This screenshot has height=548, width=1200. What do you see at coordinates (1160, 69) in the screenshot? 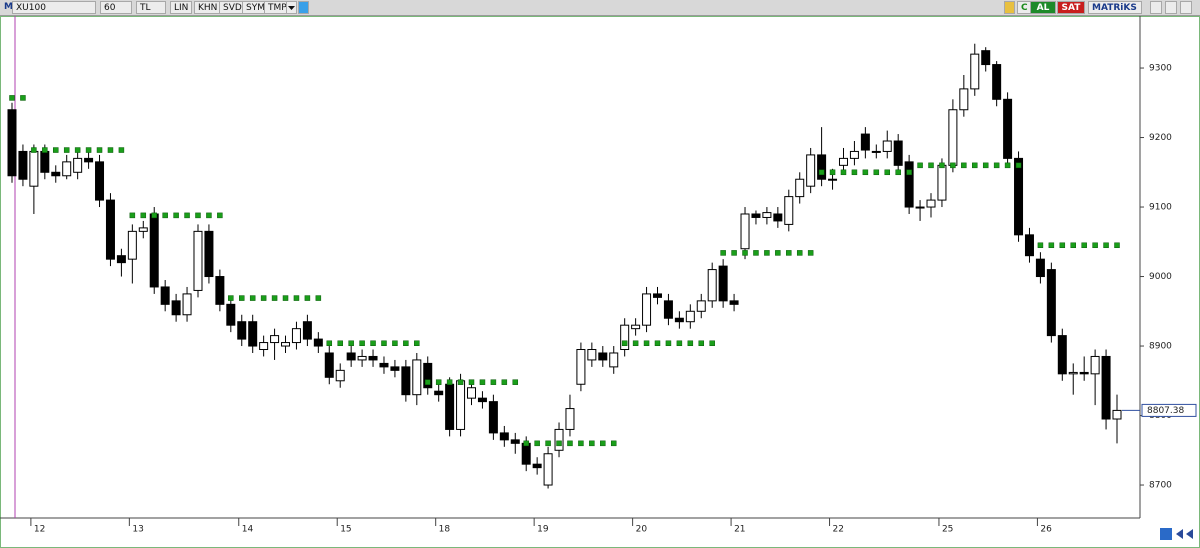
I see `y-tick-label: 9300` at bounding box center [1160, 69].